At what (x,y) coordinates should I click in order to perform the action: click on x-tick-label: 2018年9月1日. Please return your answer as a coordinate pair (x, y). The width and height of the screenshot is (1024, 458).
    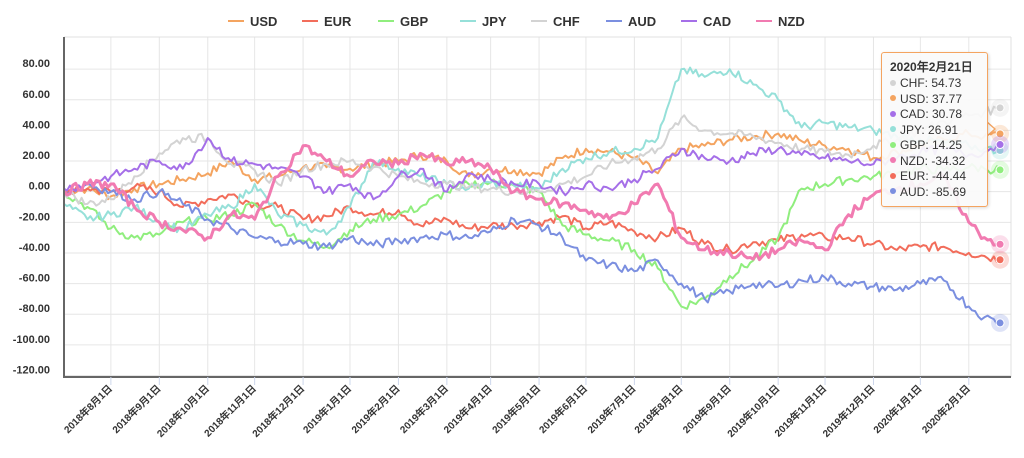
    Looking at the image, I should click on (136, 409).